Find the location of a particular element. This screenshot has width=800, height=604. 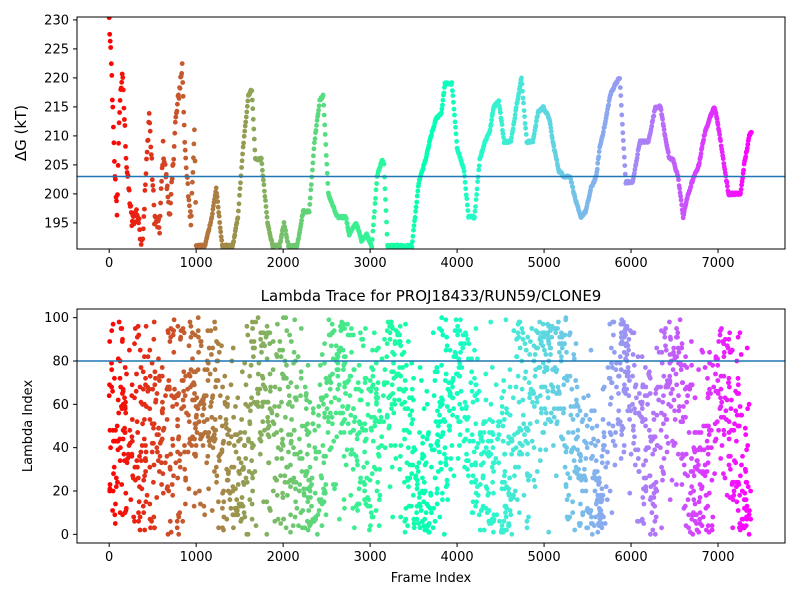

delta-g-xtick-label: 2000 is located at coordinates (283, 263).